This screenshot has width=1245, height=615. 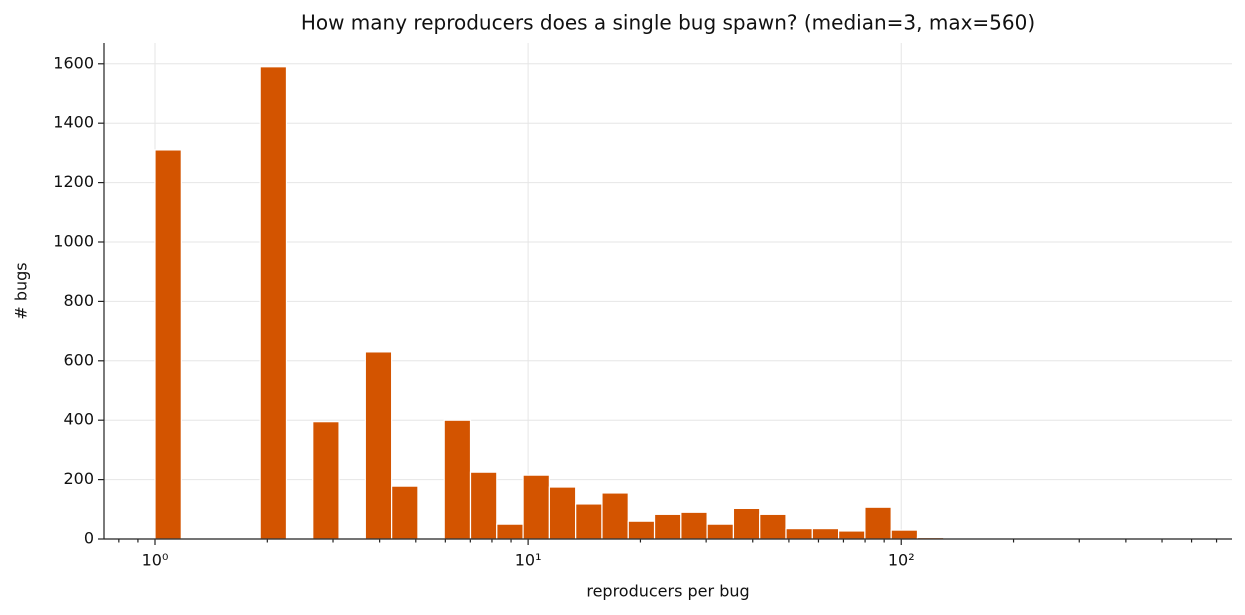 What do you see at coordinates (78, 359) in the screenshot?
I see `y-tick-label: 600` at bounding box center [78, 359].